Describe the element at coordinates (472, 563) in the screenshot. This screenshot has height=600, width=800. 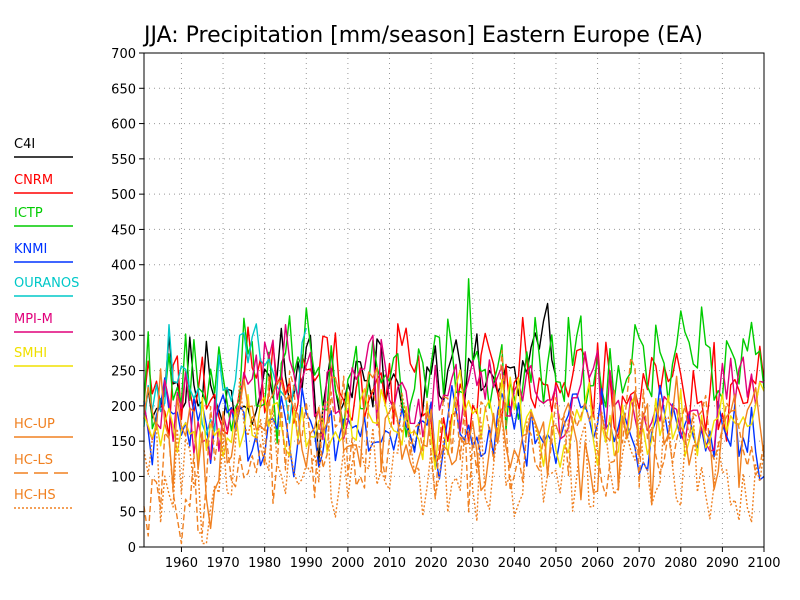
I see `x-tick-label: 2030` at that location.